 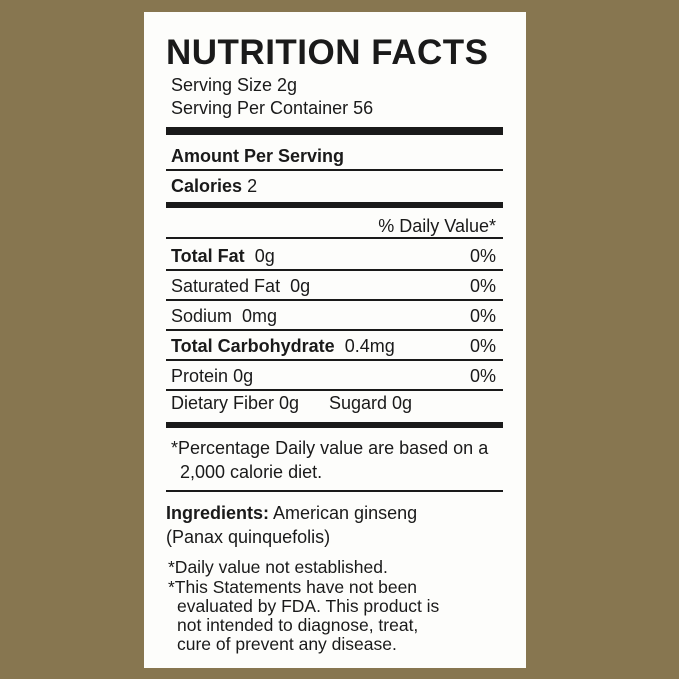 I want to click on label-title: NUTRITION FACTS, so click(x=327, y=52).